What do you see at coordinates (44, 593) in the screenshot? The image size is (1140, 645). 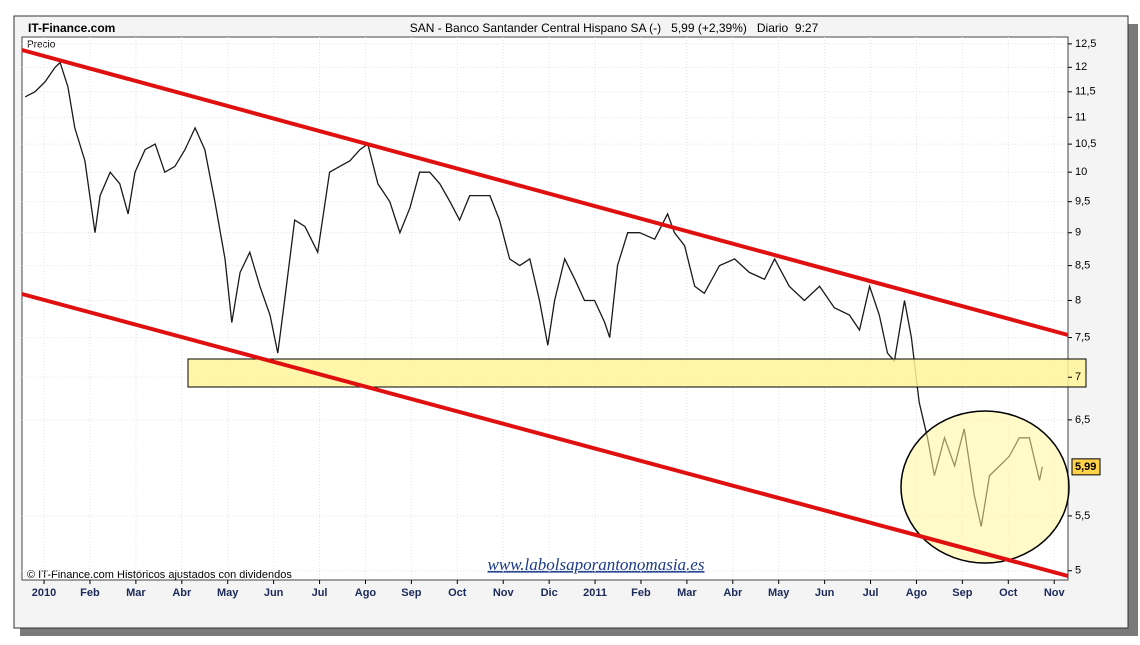 I see `x-tick-label: 2010` at bounding box center [44, 593].